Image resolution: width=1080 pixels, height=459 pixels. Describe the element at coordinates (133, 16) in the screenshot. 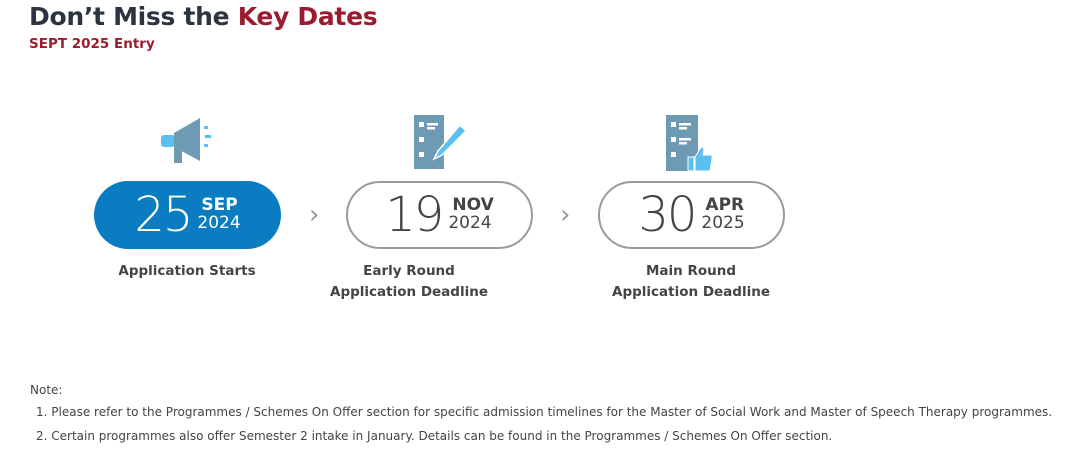

I see `title-text: Don’t Miss the` at that location.